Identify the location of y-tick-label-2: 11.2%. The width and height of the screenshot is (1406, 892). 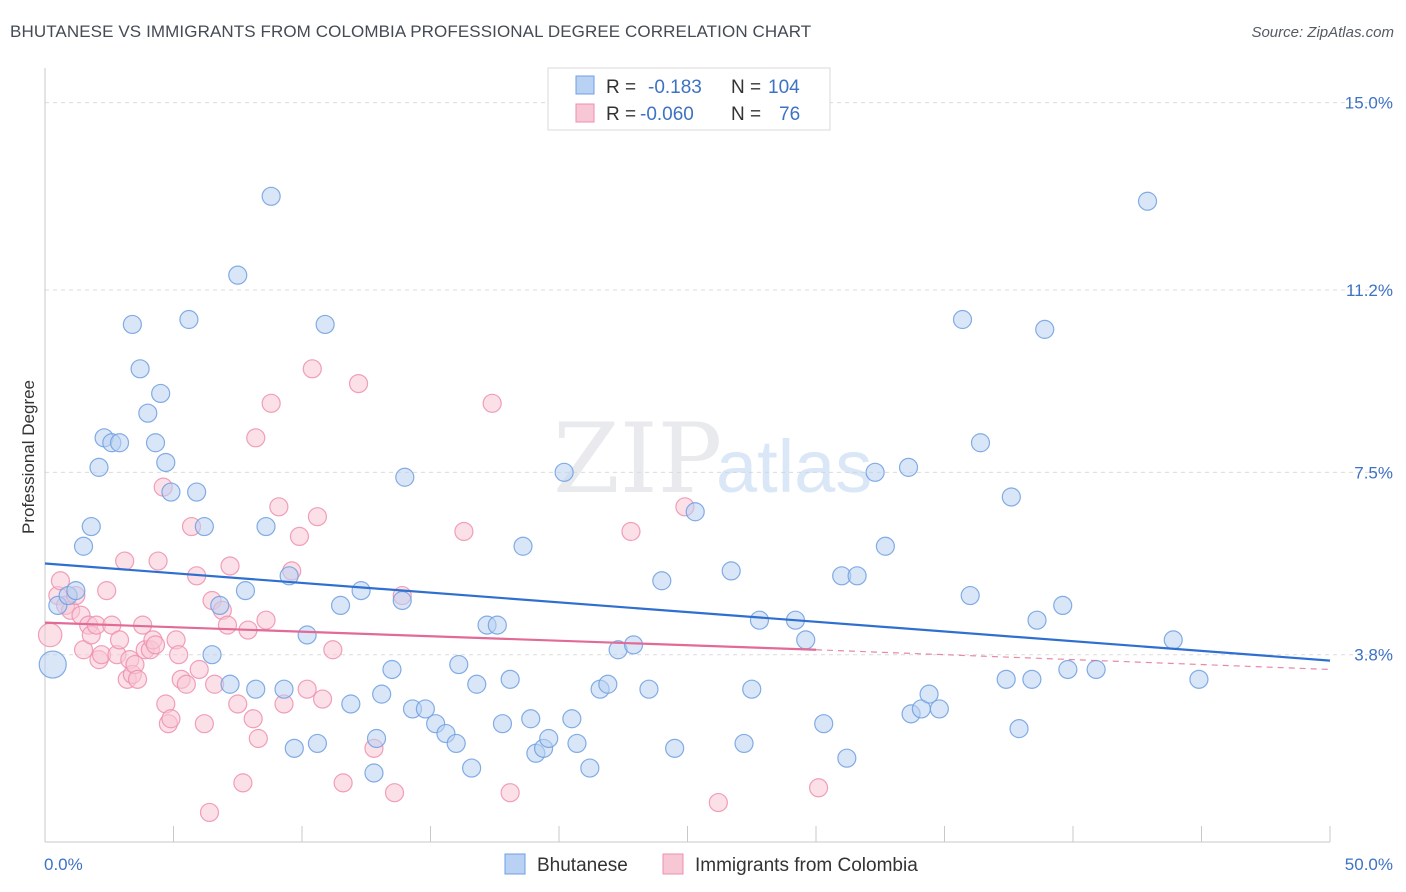
(1369, 290).